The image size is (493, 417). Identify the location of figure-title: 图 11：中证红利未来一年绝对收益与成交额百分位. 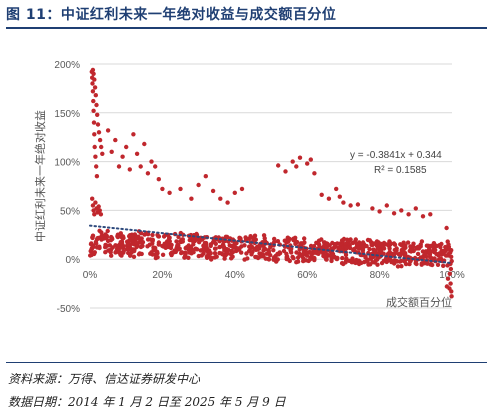
(171, 15).